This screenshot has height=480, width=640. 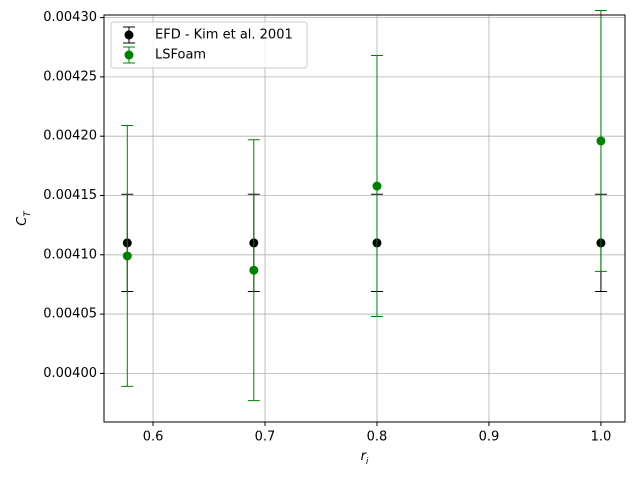 I want to click on x-tick-label: 1.0, so click(x=601, y=437).